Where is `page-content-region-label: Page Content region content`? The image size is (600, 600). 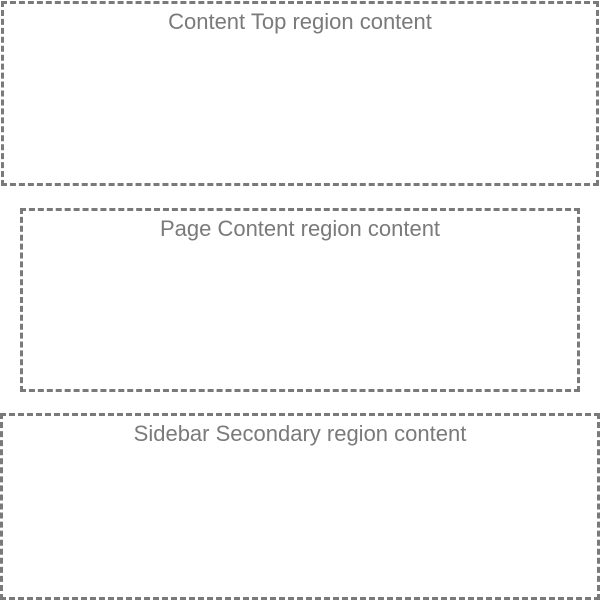 page-content-region-label: Page Content region content is located at coordinates (300, 228).